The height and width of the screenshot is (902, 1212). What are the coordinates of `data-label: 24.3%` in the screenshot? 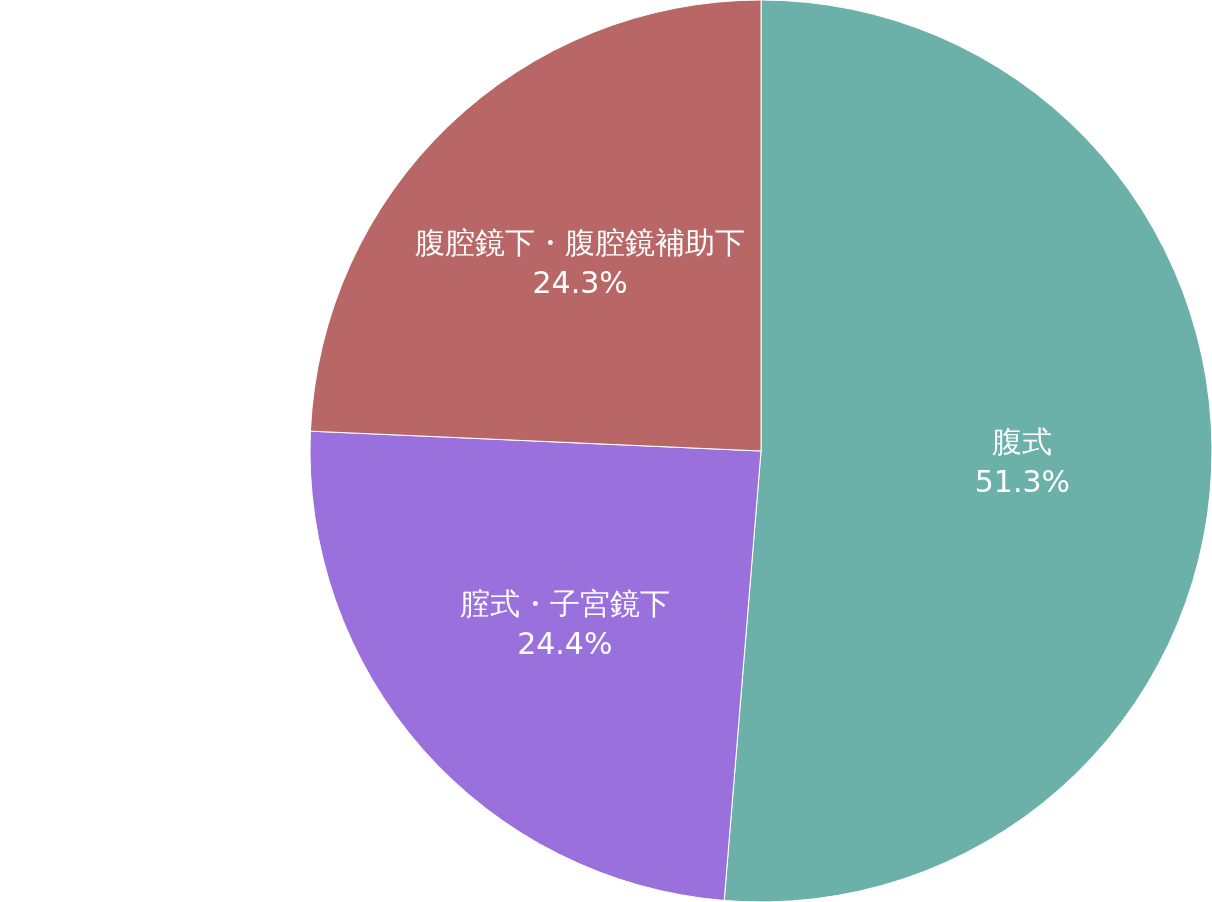 It's located at (580, 282).